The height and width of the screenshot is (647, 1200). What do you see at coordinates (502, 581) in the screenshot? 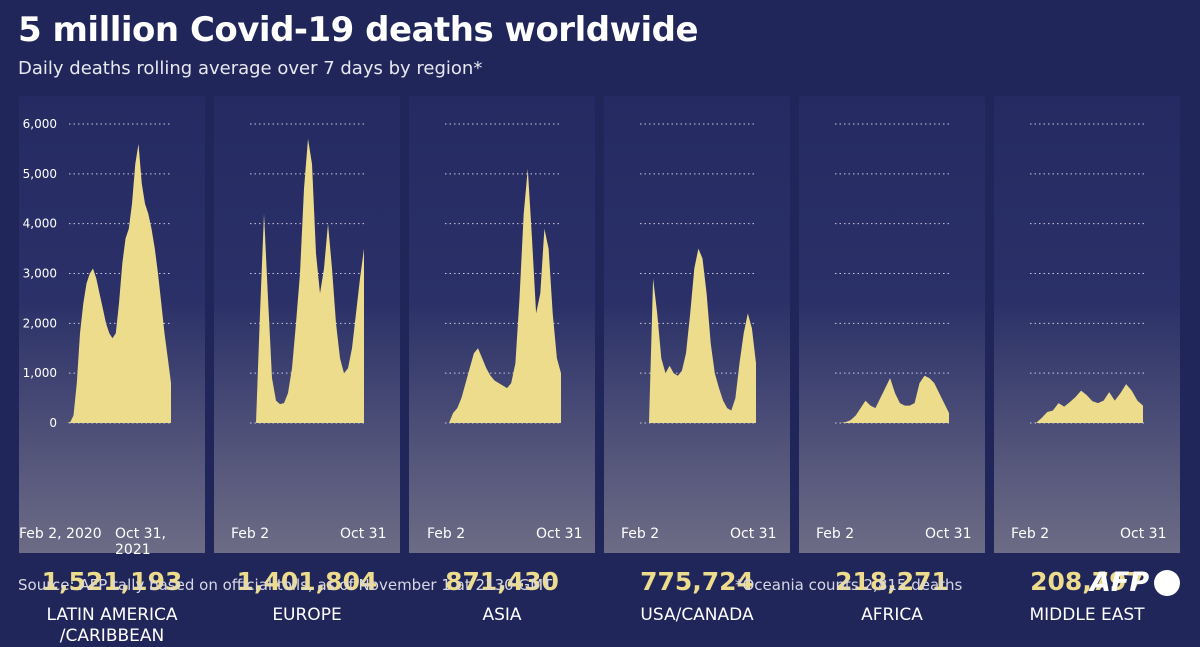
I see `death-total: 871,430` at bounding box center [502, 581].